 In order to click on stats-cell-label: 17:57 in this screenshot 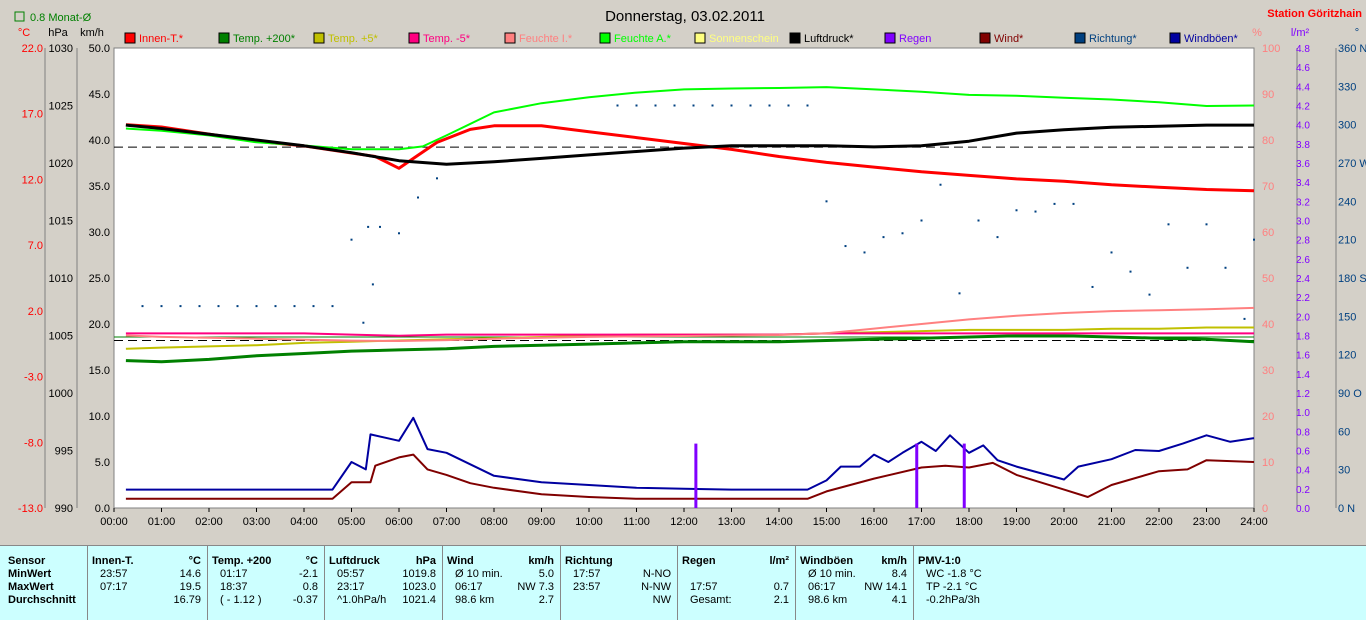, I will do `click(704, 587)`.